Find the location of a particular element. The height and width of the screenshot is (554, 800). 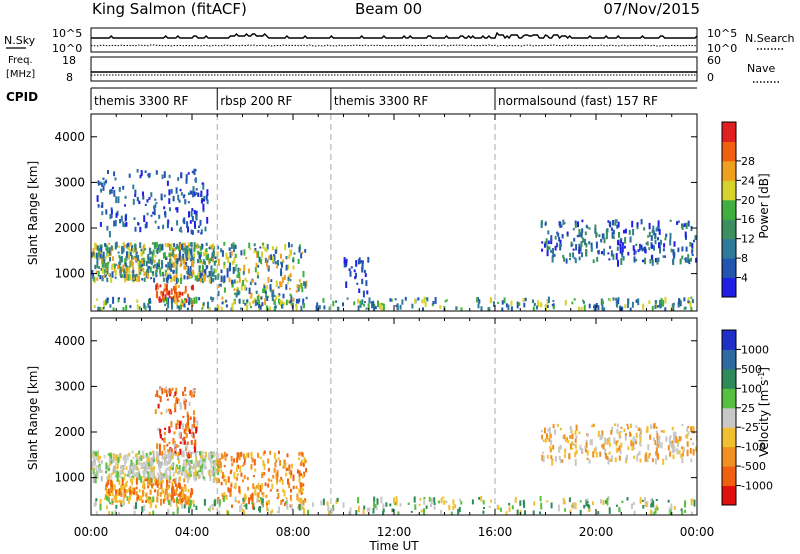

colorbar-segment is located at coordinates (729, 209).